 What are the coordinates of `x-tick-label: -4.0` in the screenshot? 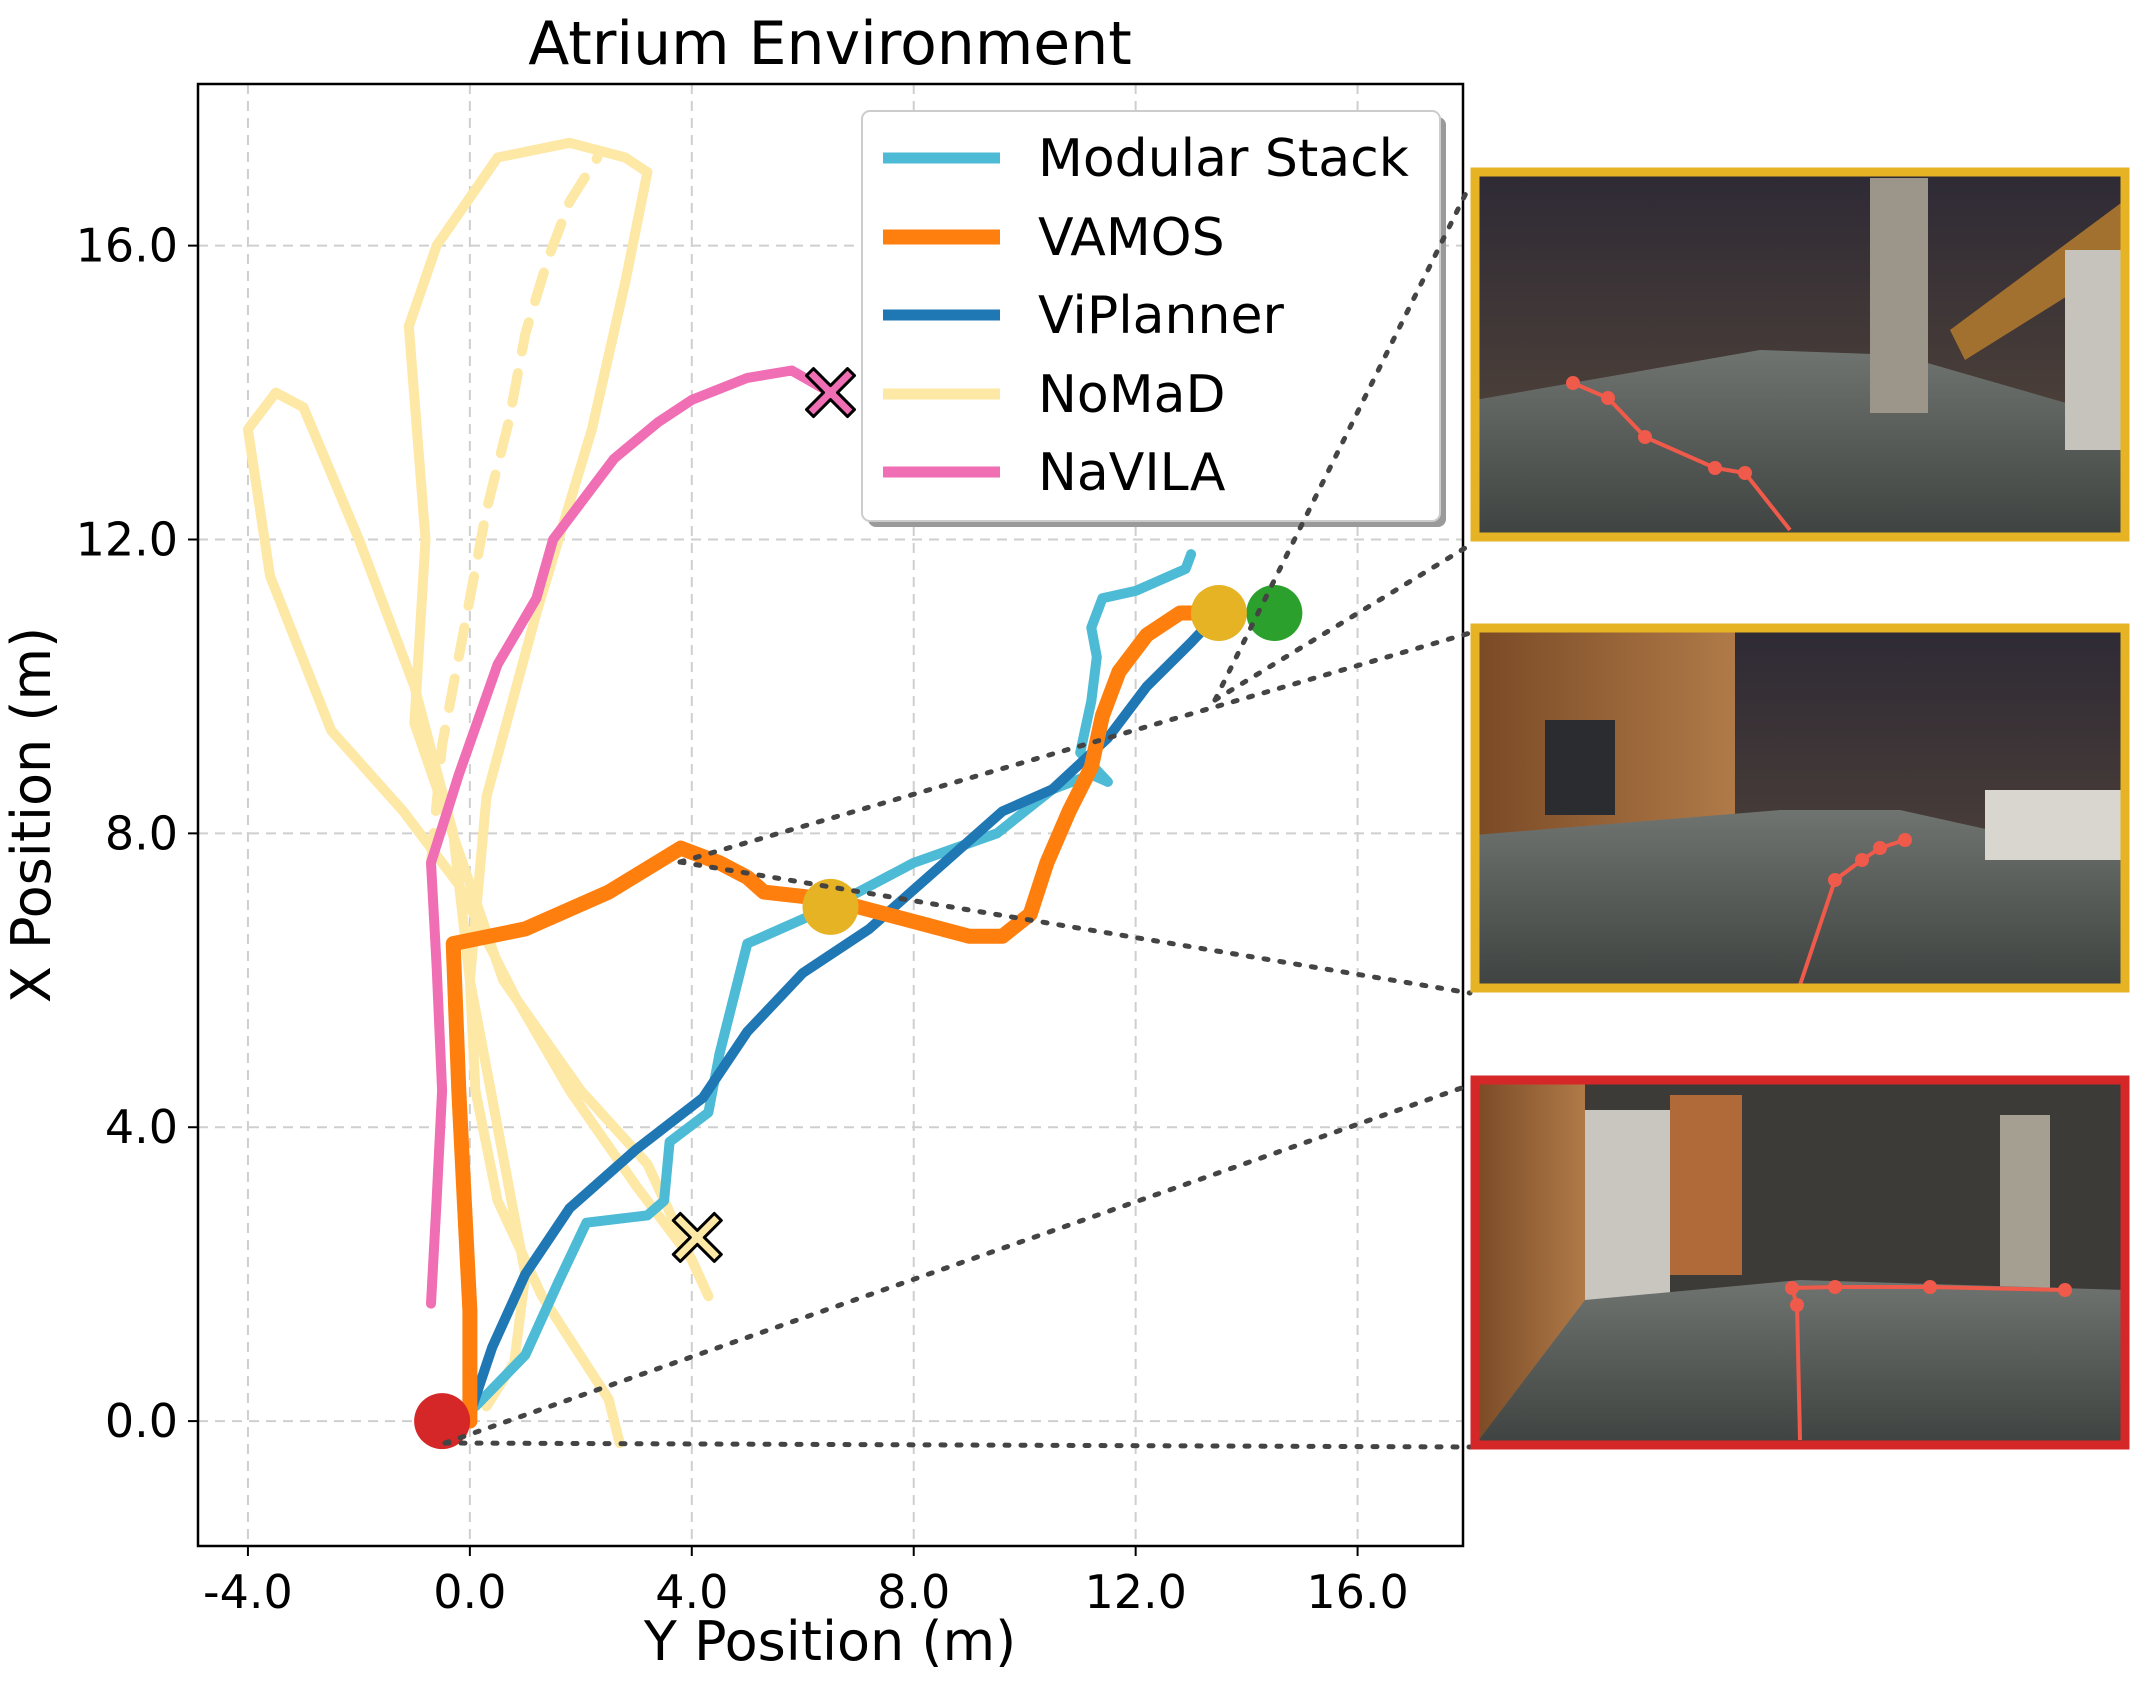 It's located at (248, 1592).